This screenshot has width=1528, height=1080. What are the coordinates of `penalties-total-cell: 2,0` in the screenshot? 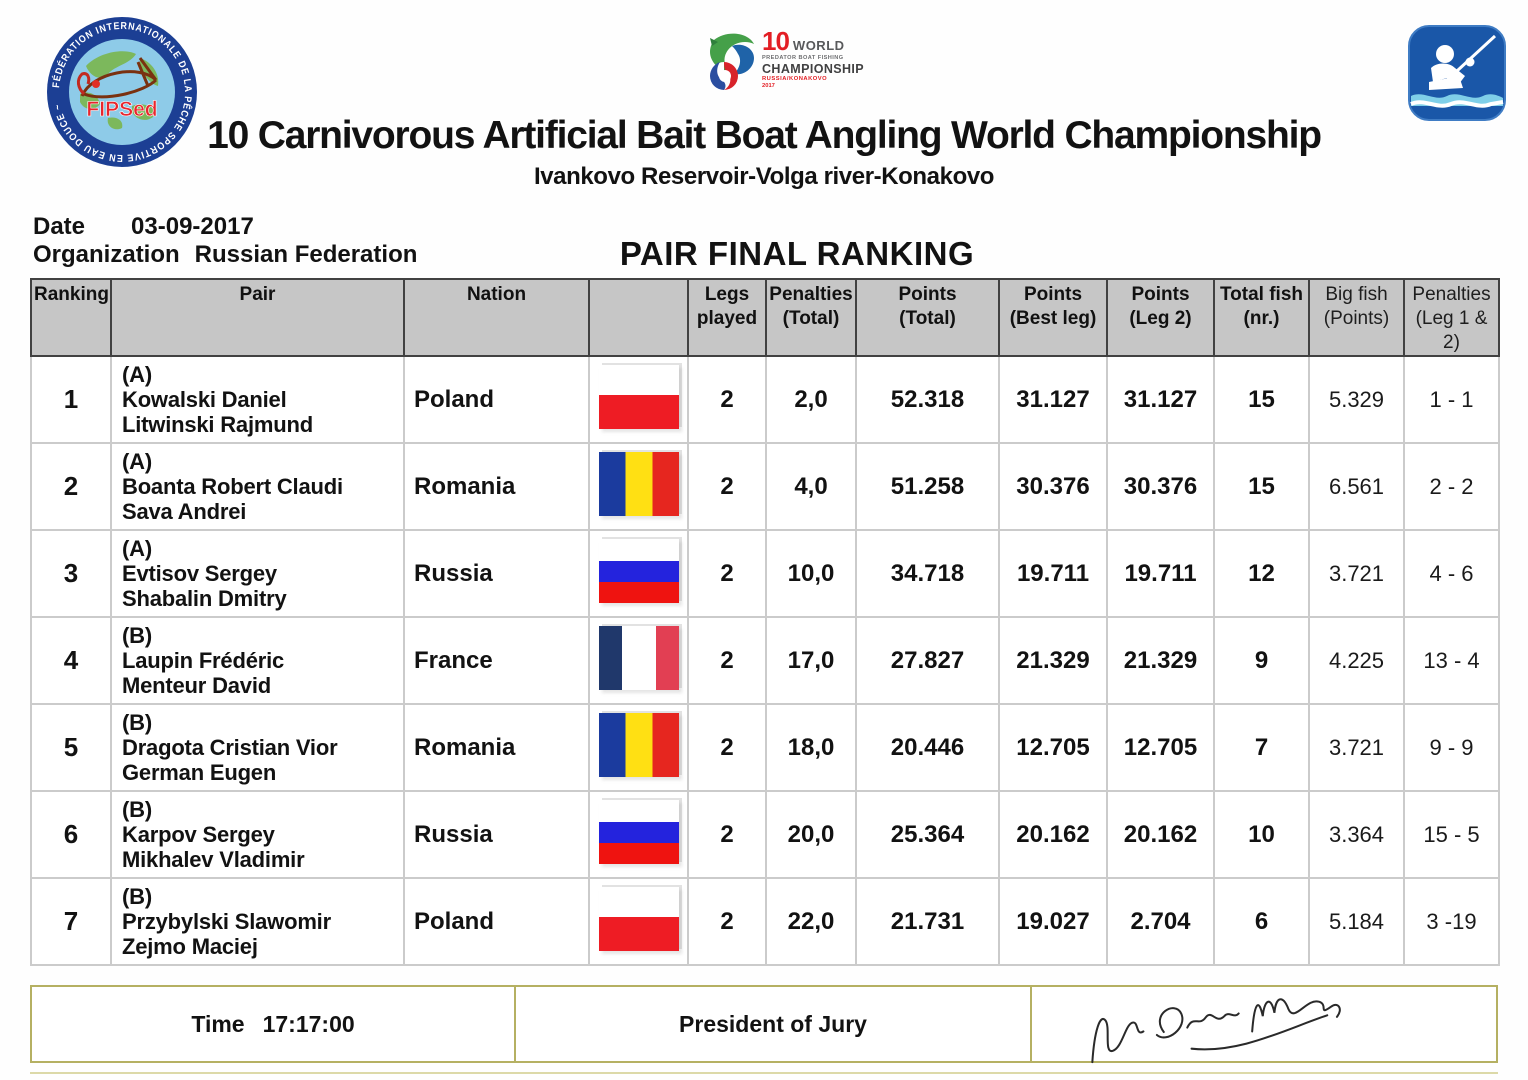 It's located at (811, 399).